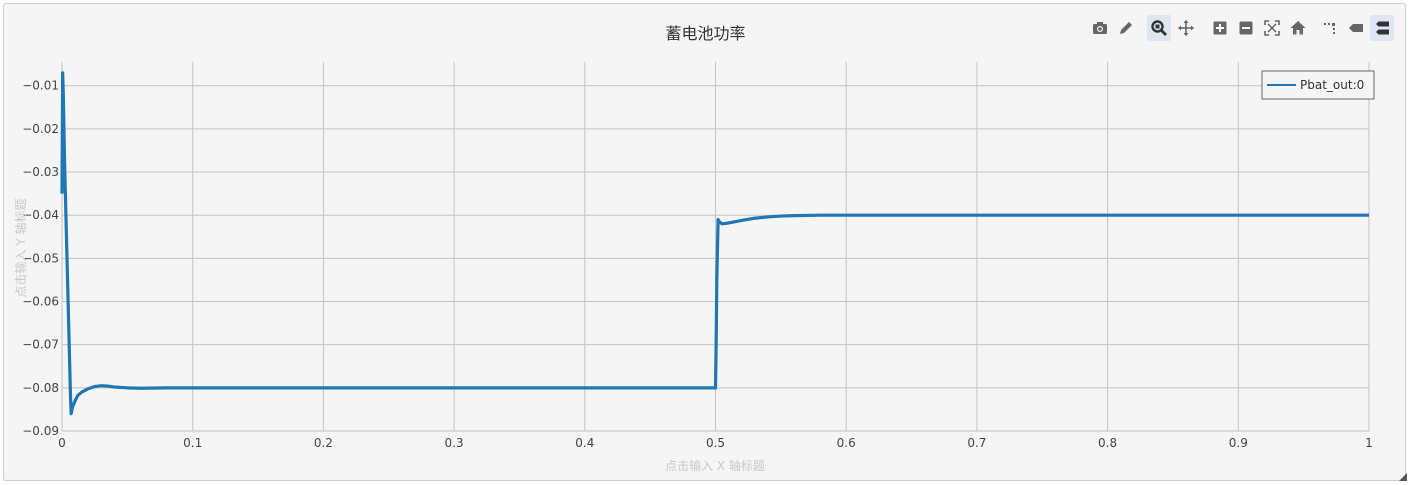 This screenshot has width=1411, height=485. What do you see at coordinates (846, 443) in the screenshot?
I see `x-tick-label: 0.6` at bounding box center [846, 443].